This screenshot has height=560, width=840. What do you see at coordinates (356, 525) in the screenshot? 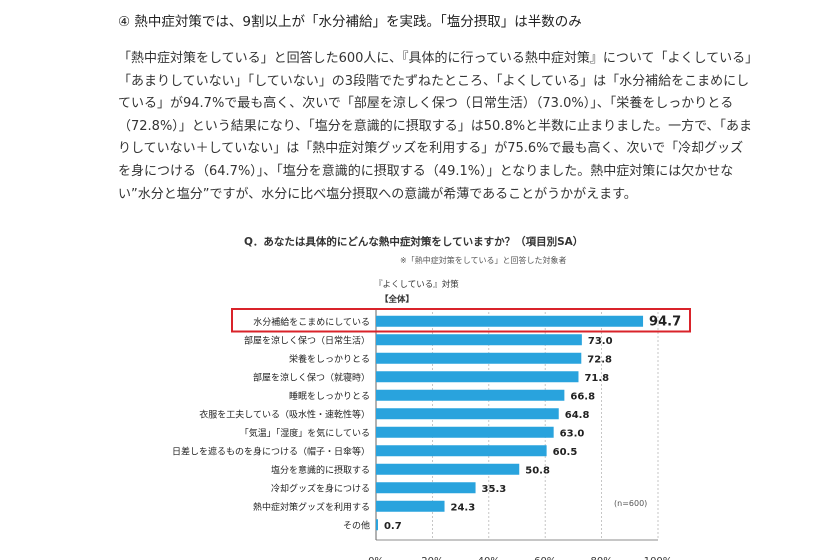
I see `category-label: その他` at bounding box center [356, 525].